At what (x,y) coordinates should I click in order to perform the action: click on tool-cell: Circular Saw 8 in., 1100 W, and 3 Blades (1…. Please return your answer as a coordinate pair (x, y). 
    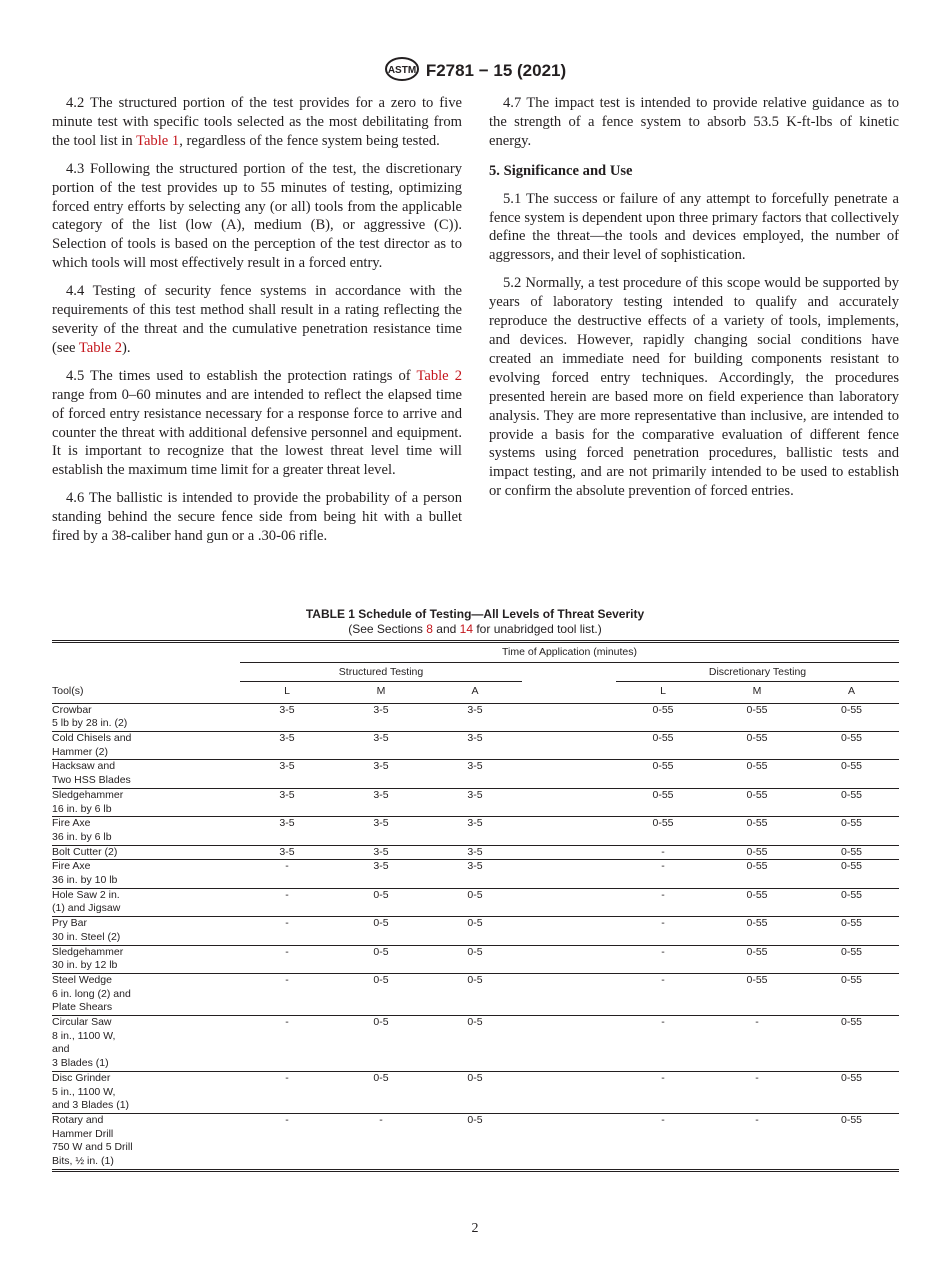
    Looking at the image, I should click on (146, 1044).